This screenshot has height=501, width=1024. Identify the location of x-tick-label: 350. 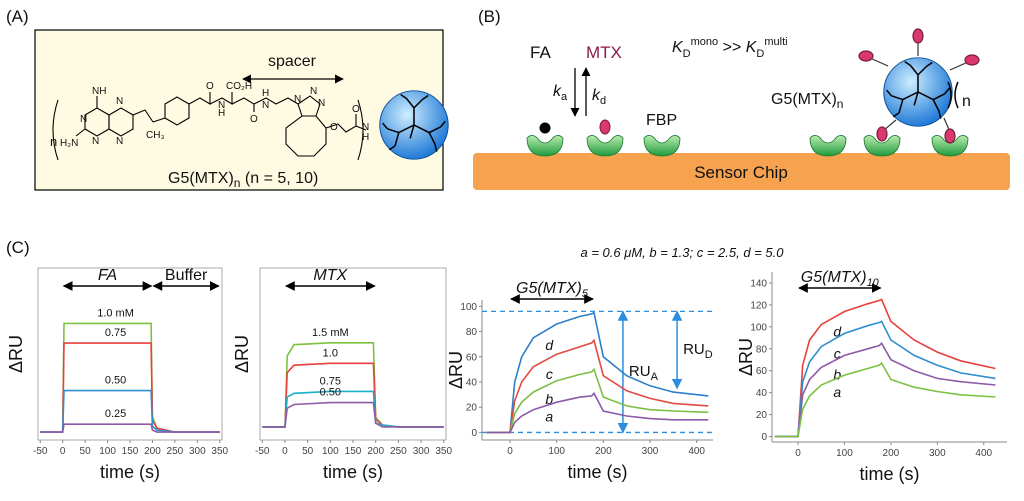
(443, 451).